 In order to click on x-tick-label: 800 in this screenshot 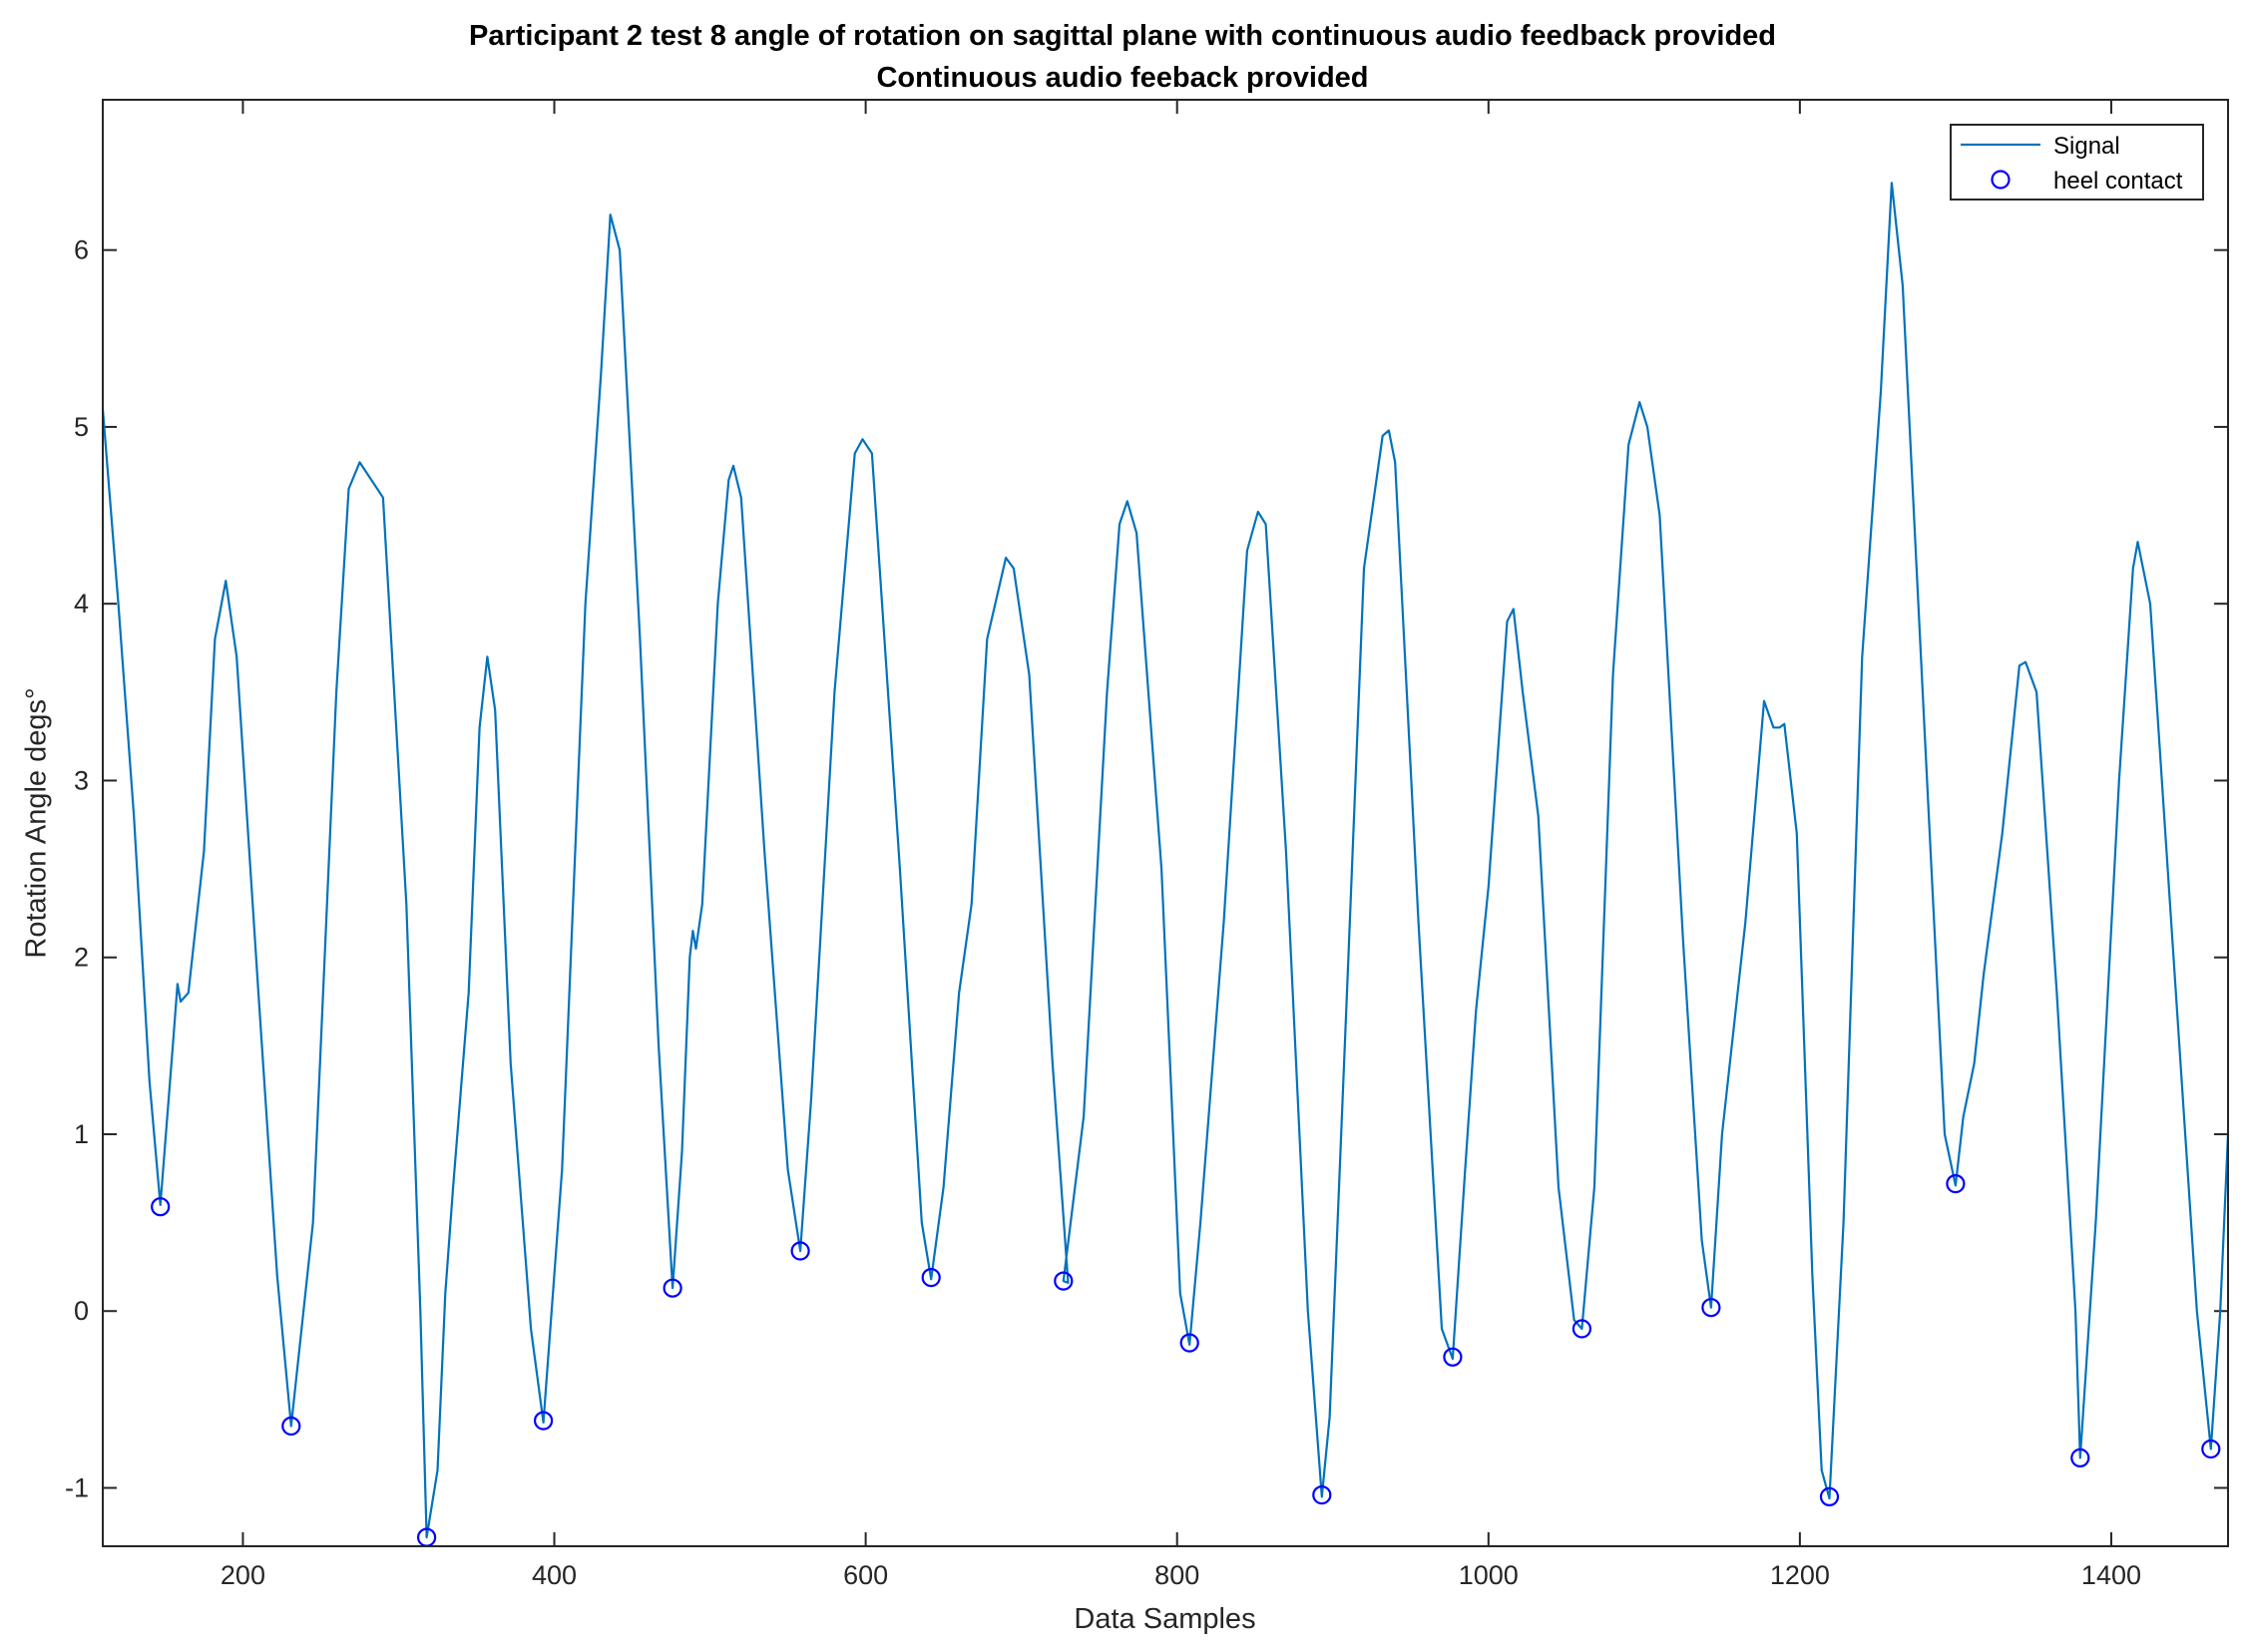, I will do `click(1176, 1575)`.